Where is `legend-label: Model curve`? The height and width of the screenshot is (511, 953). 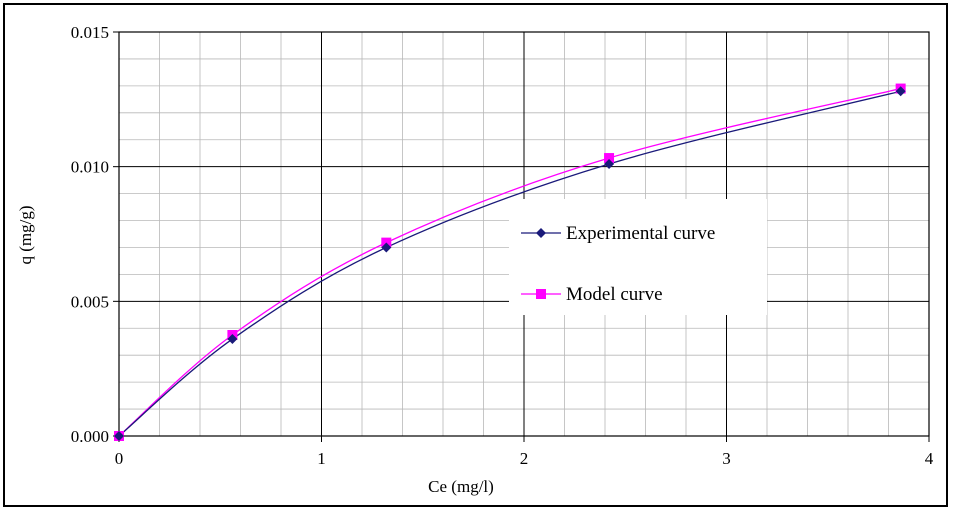
legend-label: Model curve is located at coordinates (614, 294).